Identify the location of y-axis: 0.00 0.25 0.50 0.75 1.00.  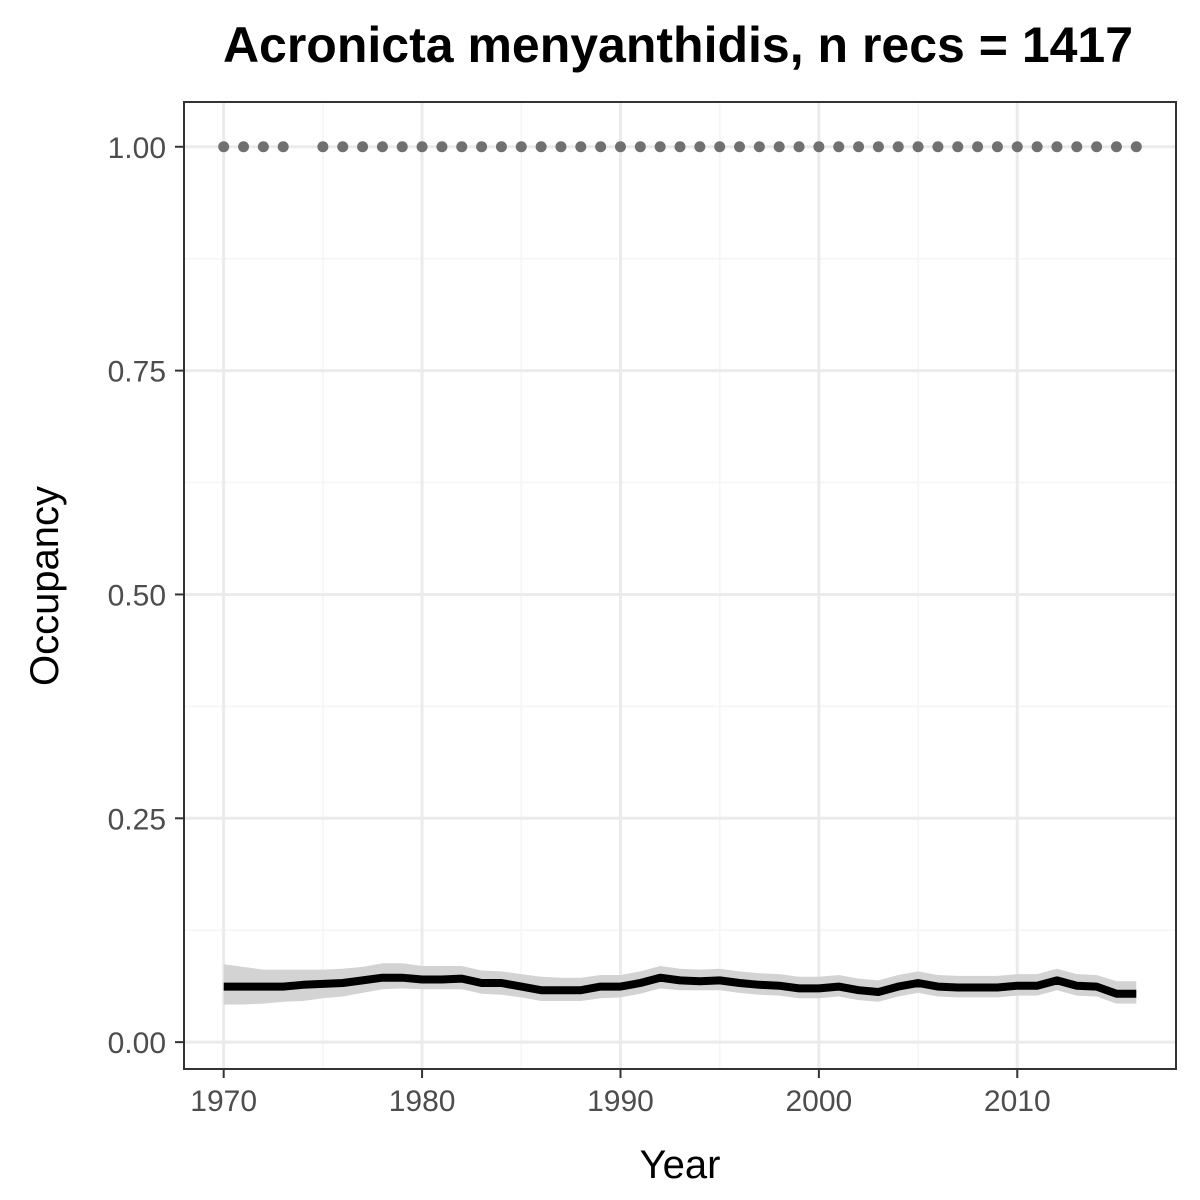
(146, 596).